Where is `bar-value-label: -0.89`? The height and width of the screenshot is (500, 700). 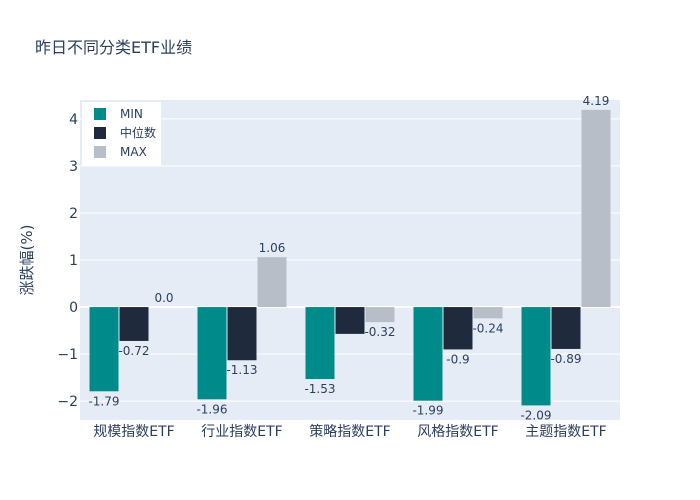 bar-value-label: -0.89 is located at coordinates (565, 359).